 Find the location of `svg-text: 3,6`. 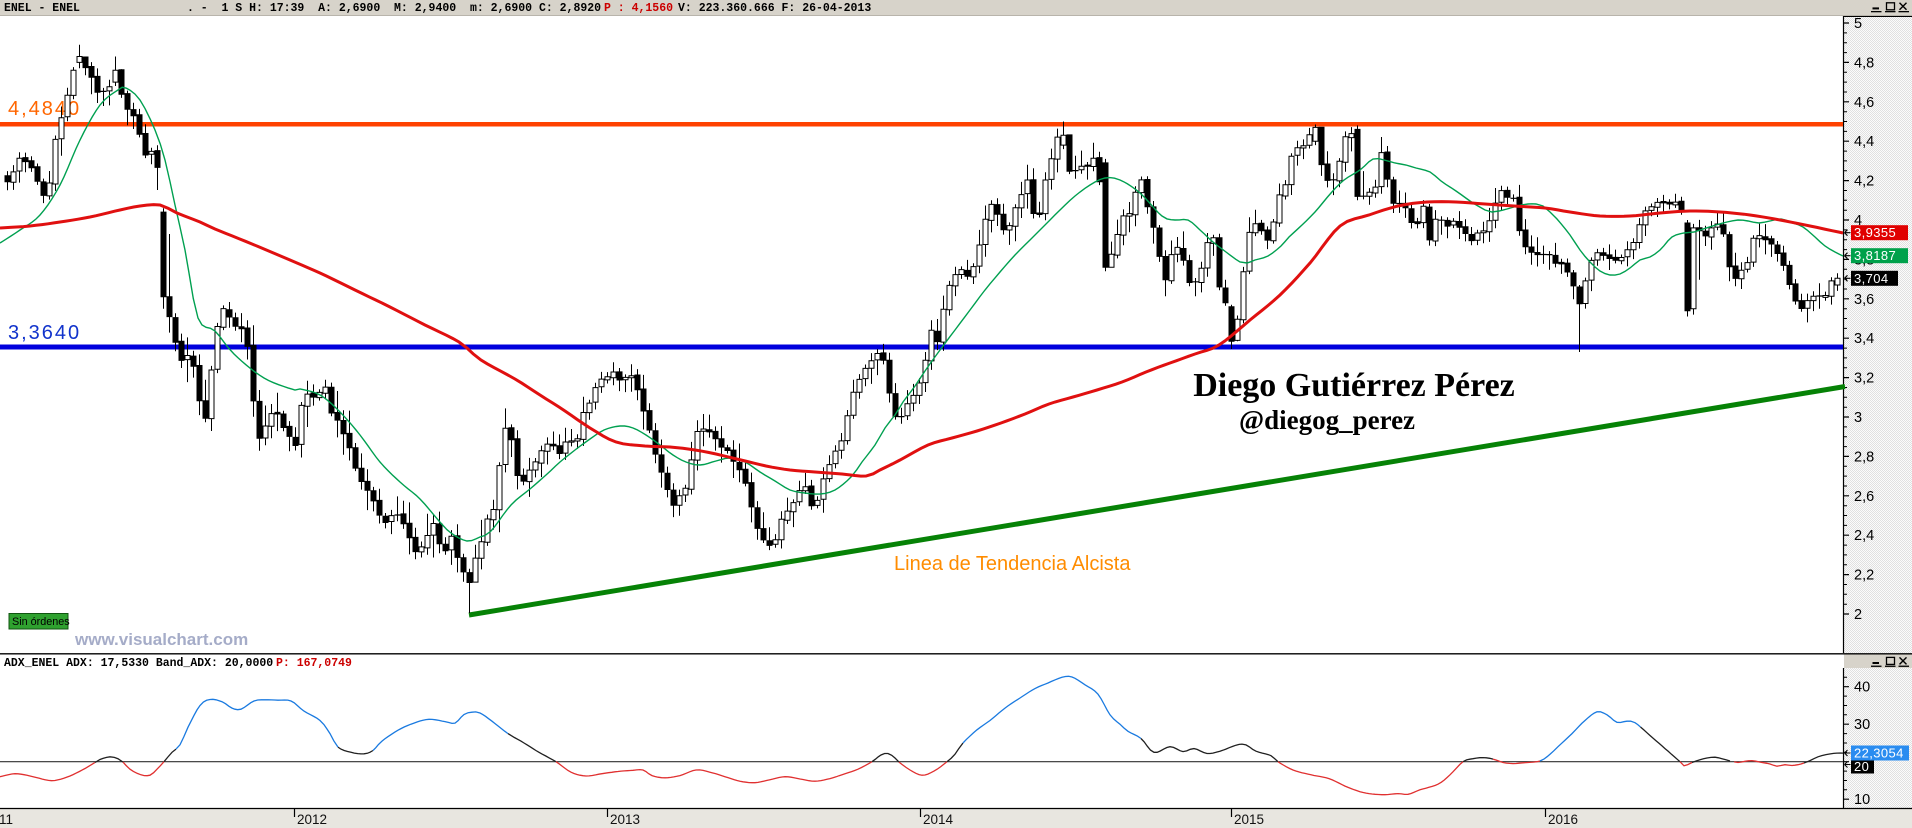

svg-text: 3,6 is located at coordinates (1864, 300).